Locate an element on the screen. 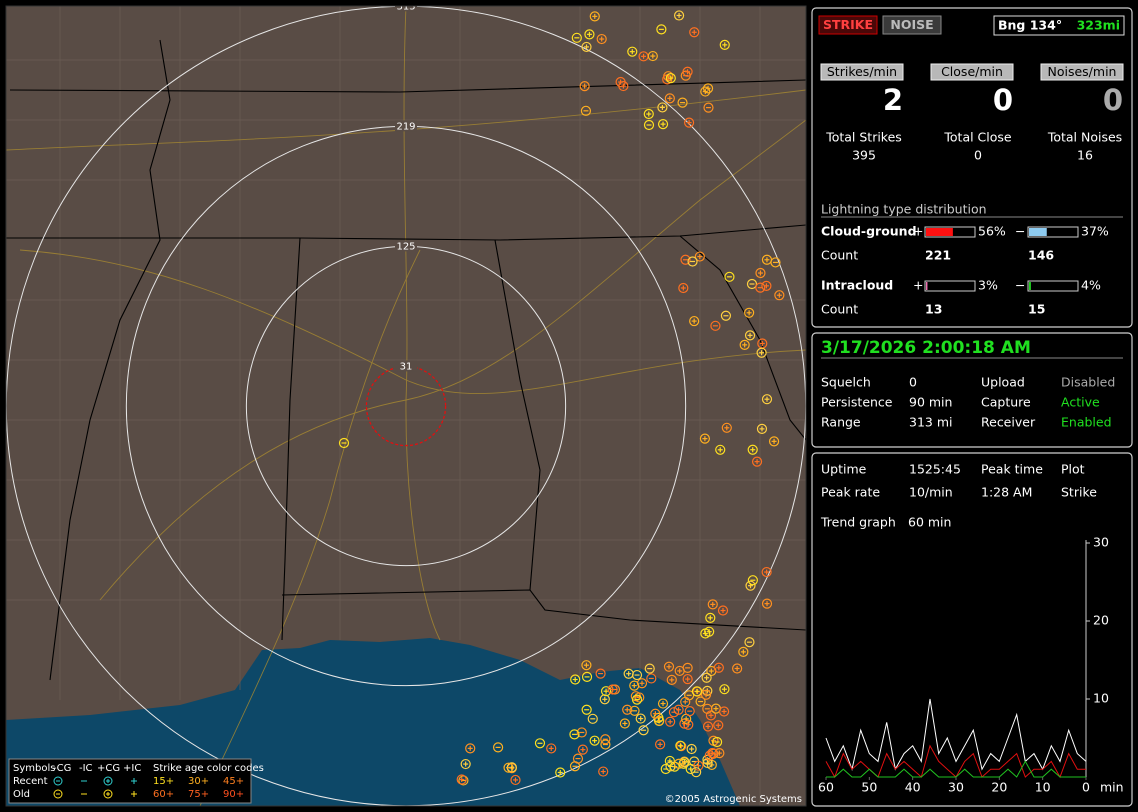  legend-text: Strike age color codes is located at coordinates (208, 768).